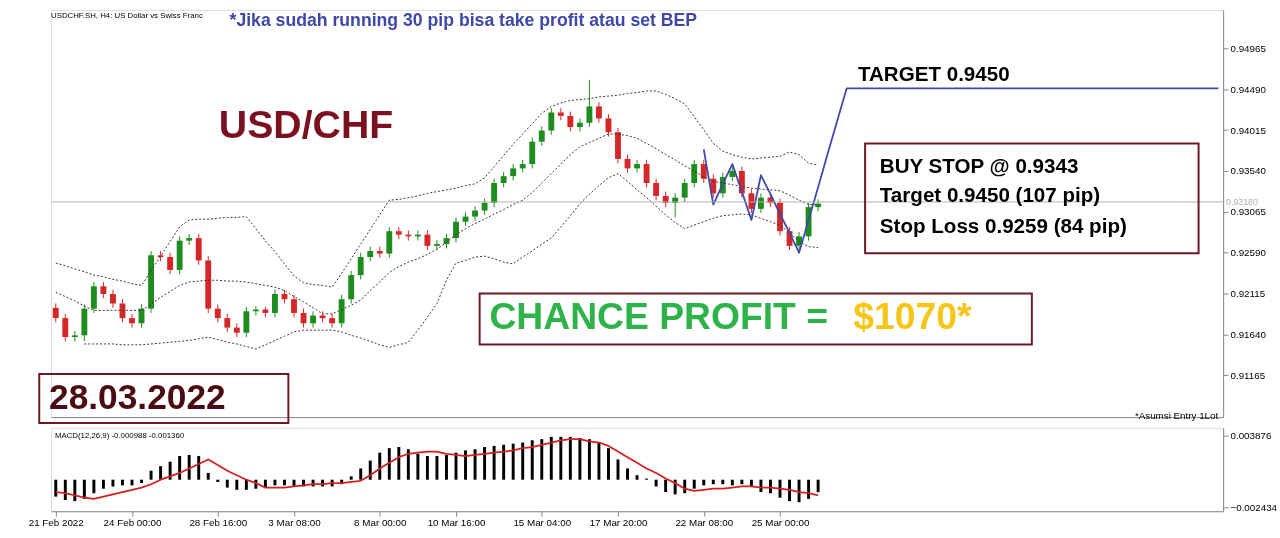 This screenshot has height=538, width=1280. I want to click on y-tick-label: 0.91165, so click(1248, 375).